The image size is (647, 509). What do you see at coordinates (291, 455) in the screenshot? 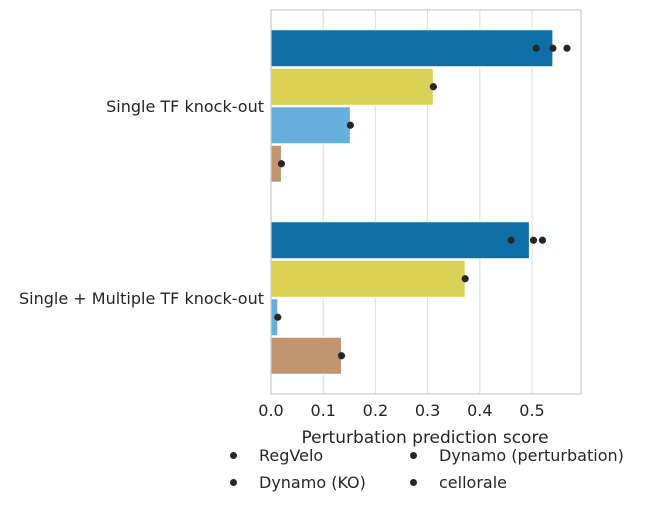
I see `legend-label: RegVelo` at bounding box center [291, 455].